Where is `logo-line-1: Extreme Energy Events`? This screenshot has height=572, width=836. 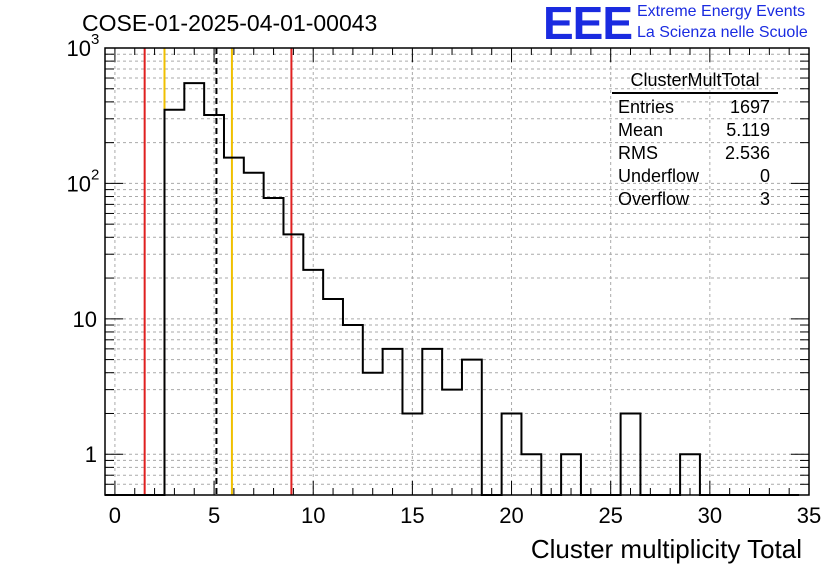 logo-line-1: Extreme Energy Events is located at coordinates (721, 11).